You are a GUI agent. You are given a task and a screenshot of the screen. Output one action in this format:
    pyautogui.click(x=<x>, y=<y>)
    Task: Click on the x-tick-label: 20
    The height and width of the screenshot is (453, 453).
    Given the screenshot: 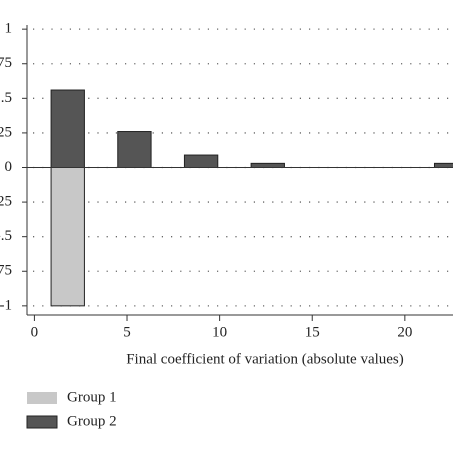 What is the action you would take?
    pyautogui.click(x=404, y=332)
    